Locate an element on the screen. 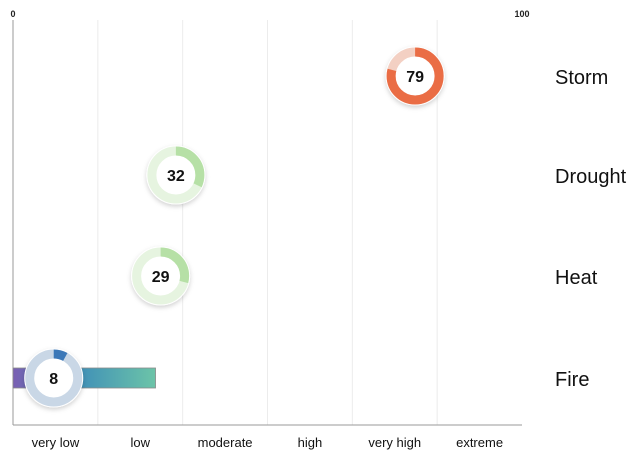 The width and height of the screenshot is (644, 453). heat-score-value: 29 is located at coordinates (161, 277).